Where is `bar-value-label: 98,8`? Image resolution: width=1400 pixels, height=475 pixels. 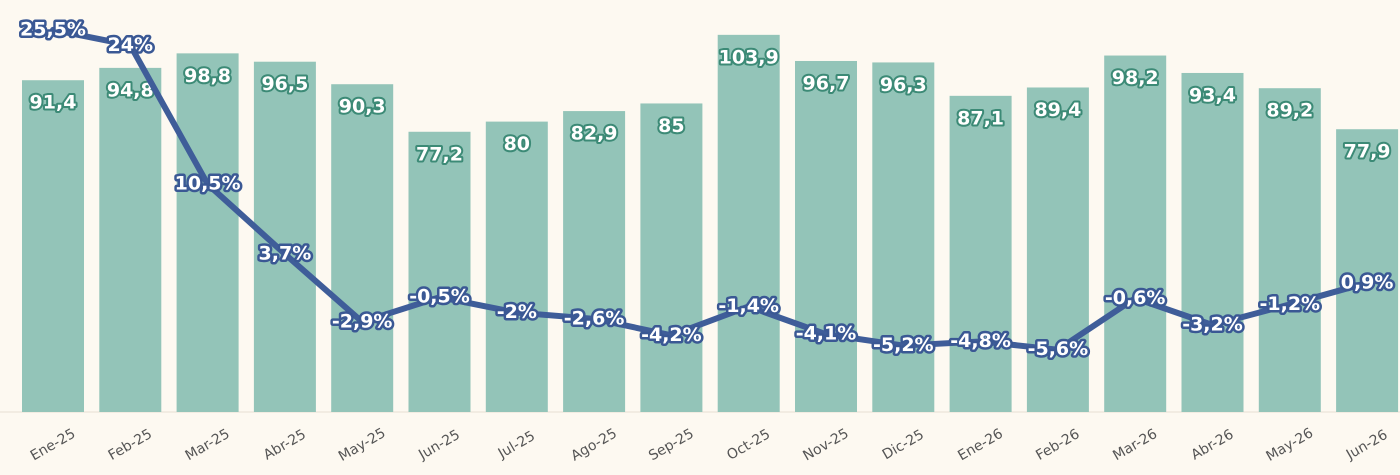
bar-value-label: 98,8 is located at coordinates (207, 76).